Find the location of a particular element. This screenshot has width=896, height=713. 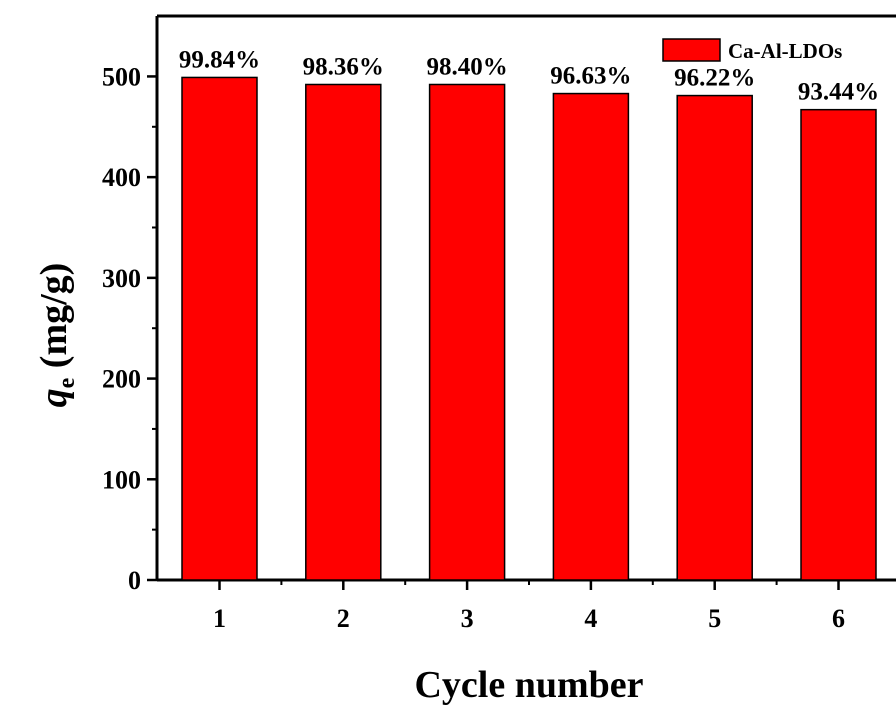

data-labels: 99.84% 98.36% 98.40% 96.63% 96.22% 93.44% is located at coordinates (529, 75).